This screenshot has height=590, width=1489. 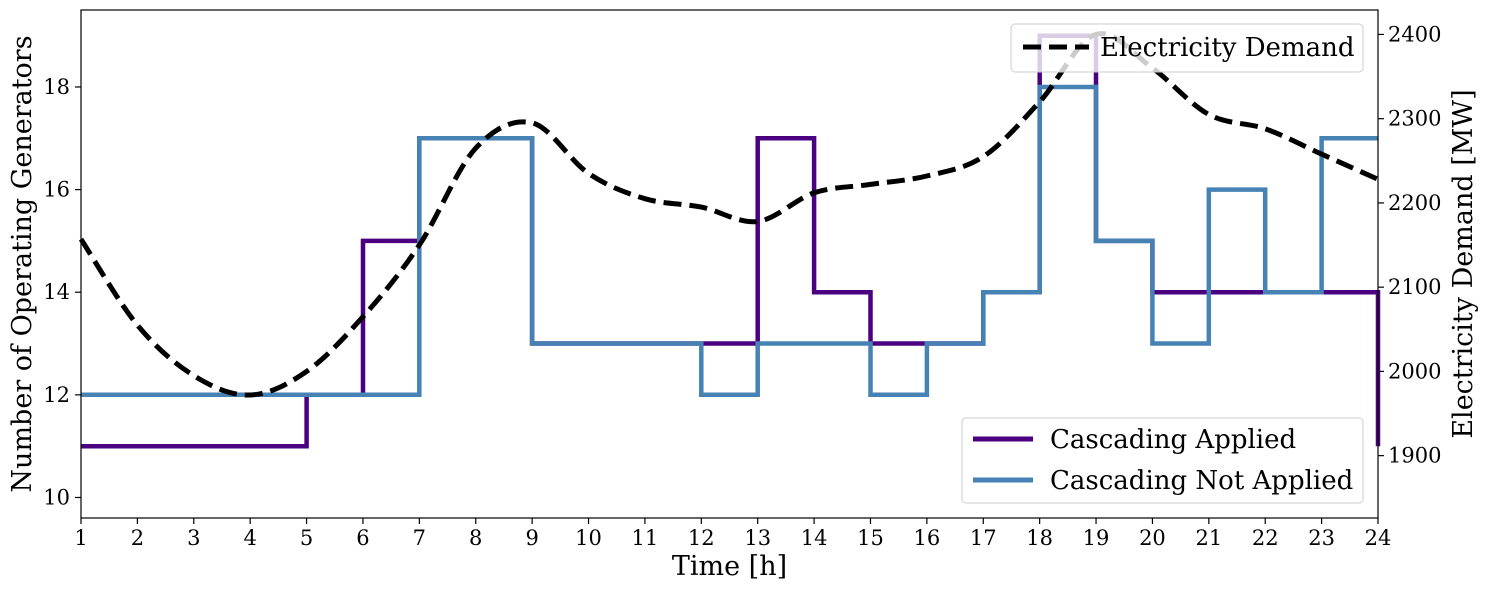 I want to click on x-tick-label-4: 4, so click(x=249, y=538).